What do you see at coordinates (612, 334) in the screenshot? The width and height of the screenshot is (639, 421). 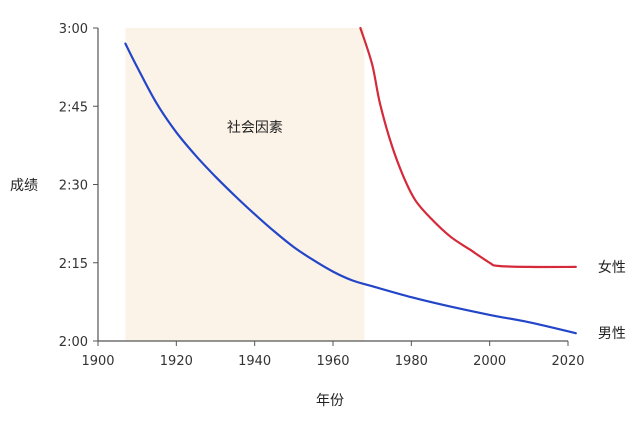 I see `series-label-male: 男性` at bounding box center [612, 334].